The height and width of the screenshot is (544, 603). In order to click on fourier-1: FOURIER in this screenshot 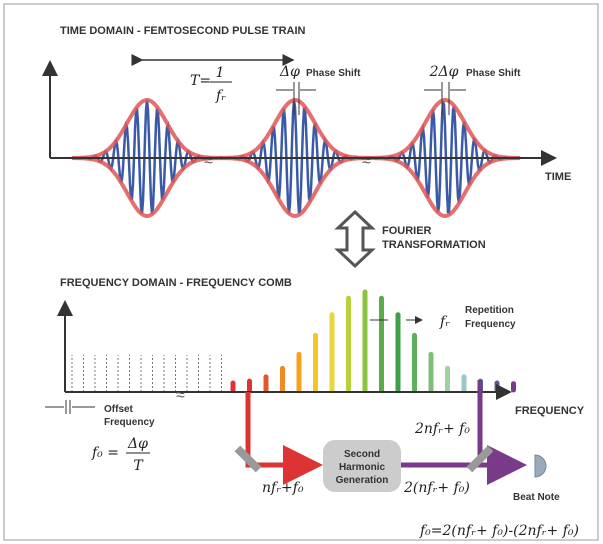, I will do `click(407, 231)`.